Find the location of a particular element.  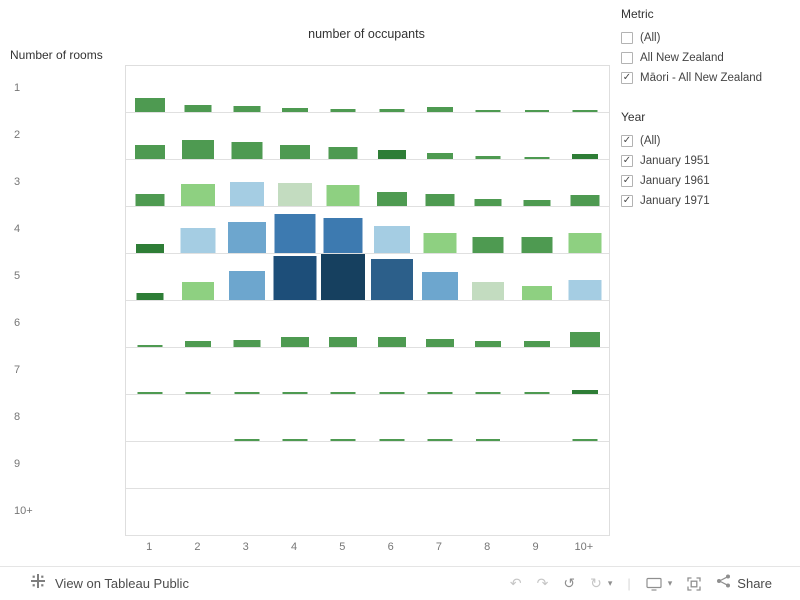

filter-option: All New Zealand is located at coordinates (708, 58).